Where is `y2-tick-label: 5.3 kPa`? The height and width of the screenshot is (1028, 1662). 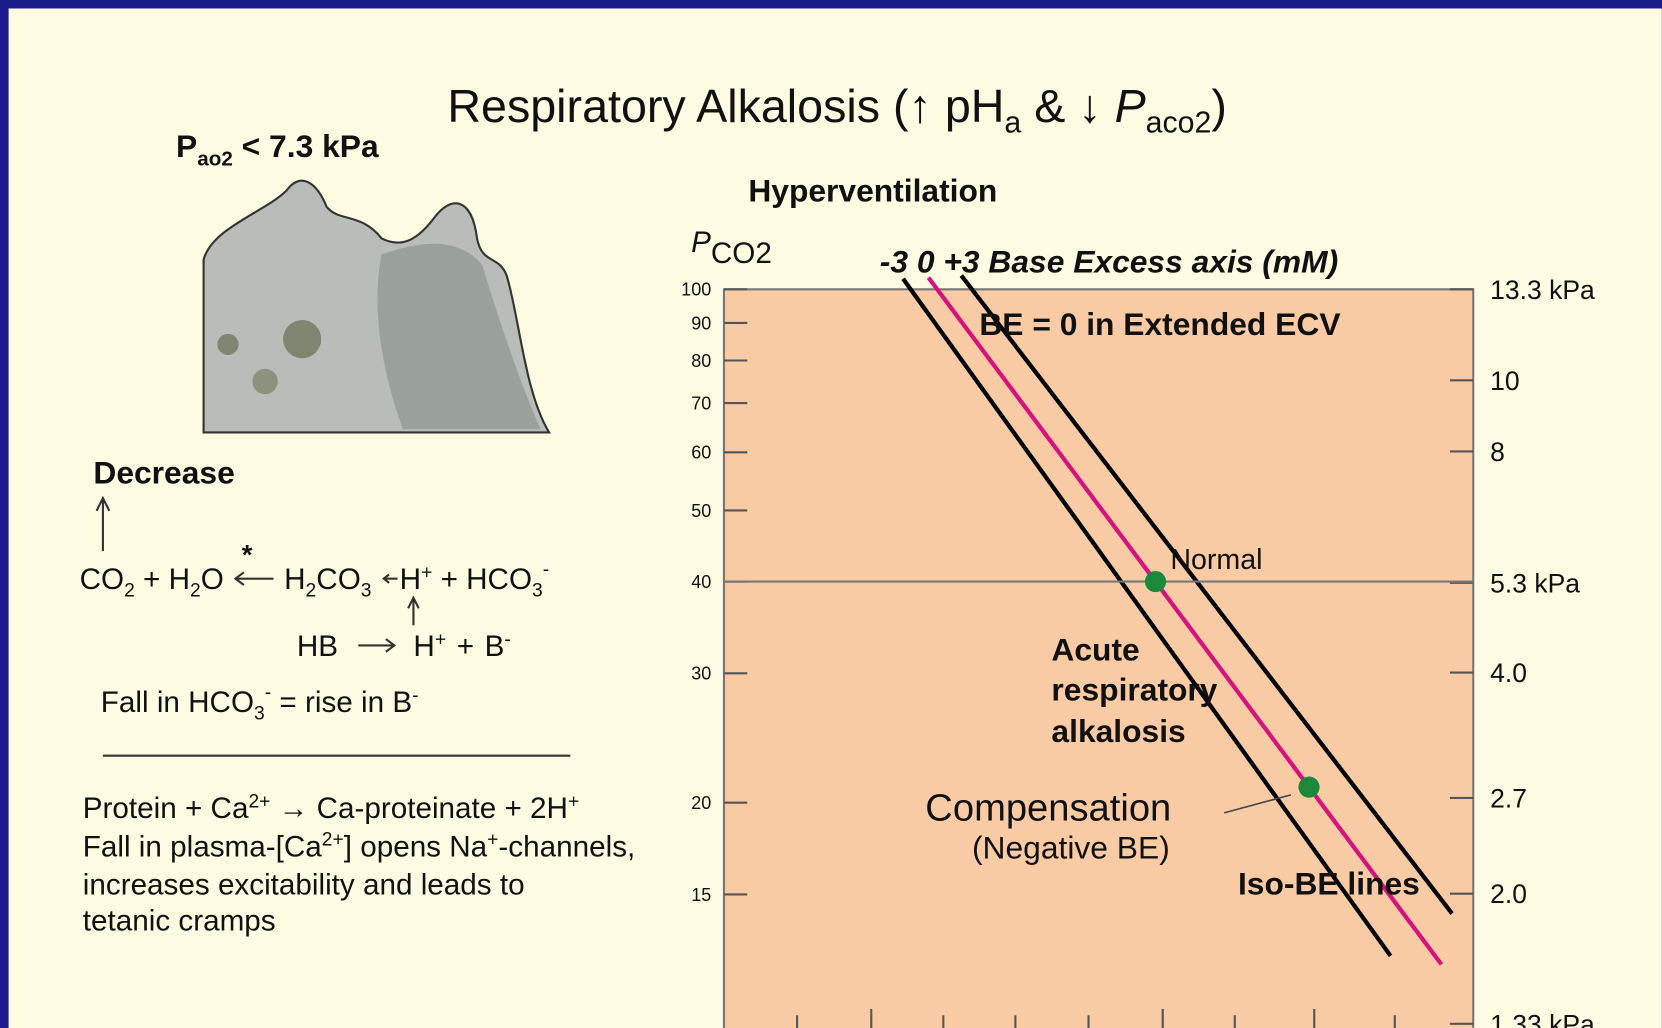 y2-tick-label: 5.3 kPa is located at coordinates (1535, 583).